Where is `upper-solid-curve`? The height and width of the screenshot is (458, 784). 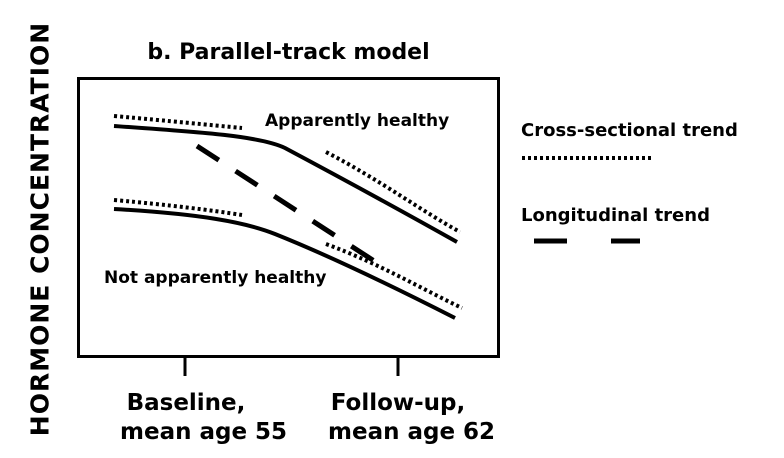 upper-solid-curve is located at coordinates (285, 184).